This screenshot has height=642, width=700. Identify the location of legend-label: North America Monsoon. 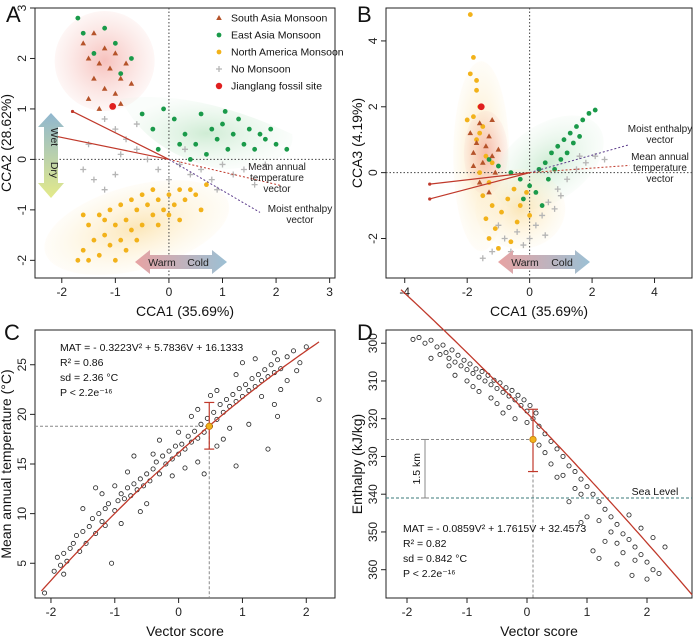
(287, 53).